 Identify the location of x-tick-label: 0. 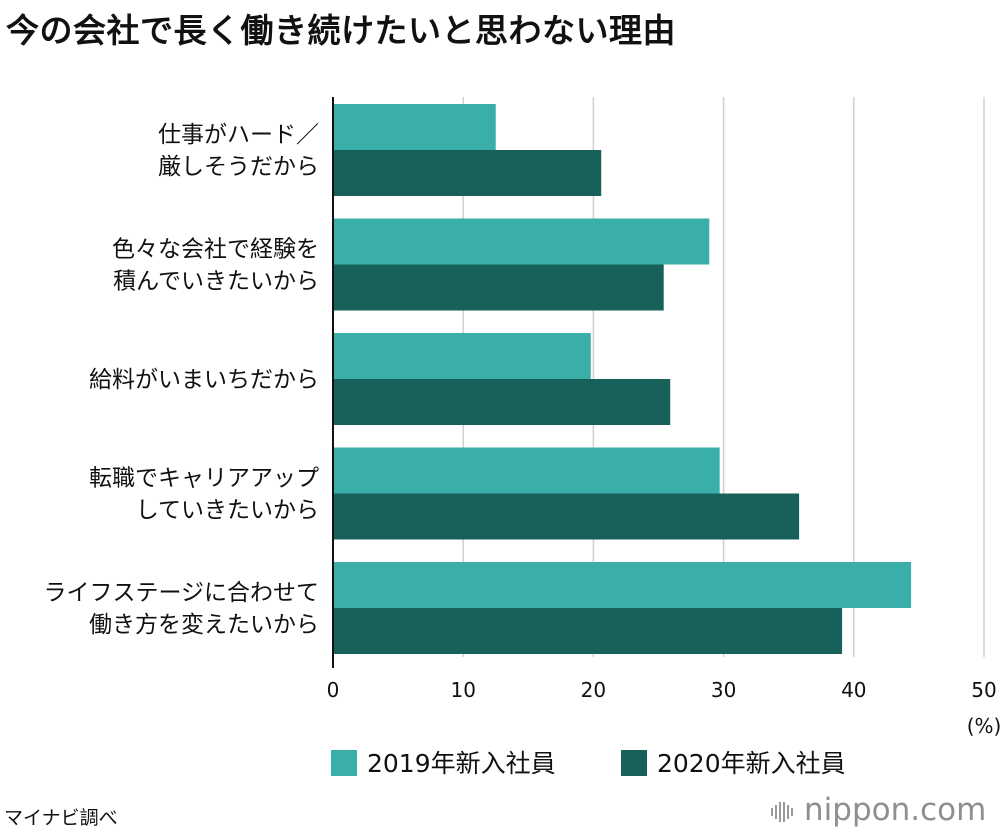
(333, 690).